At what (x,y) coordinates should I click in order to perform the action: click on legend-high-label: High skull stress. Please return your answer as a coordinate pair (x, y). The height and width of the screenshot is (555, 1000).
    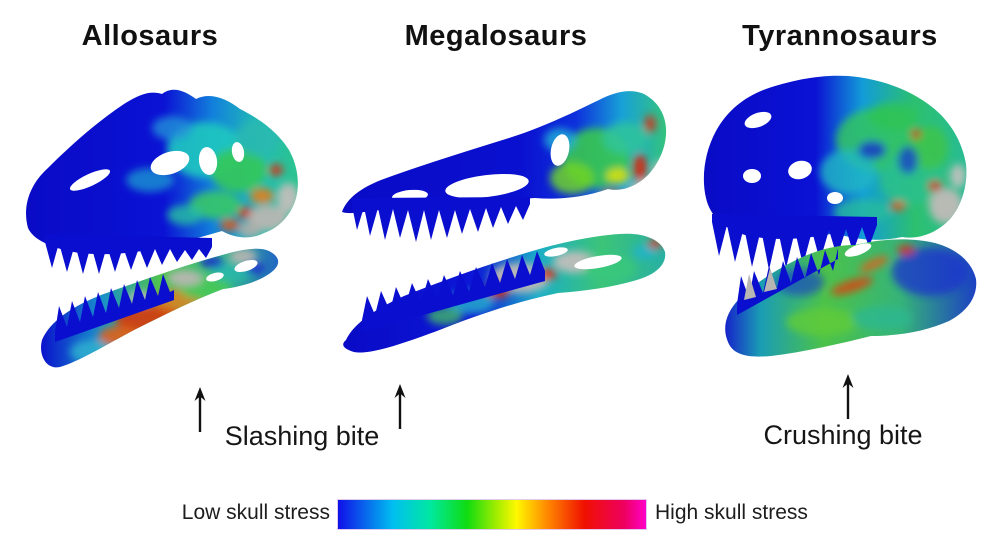
    Looking at the image, I should click on (731, 512).